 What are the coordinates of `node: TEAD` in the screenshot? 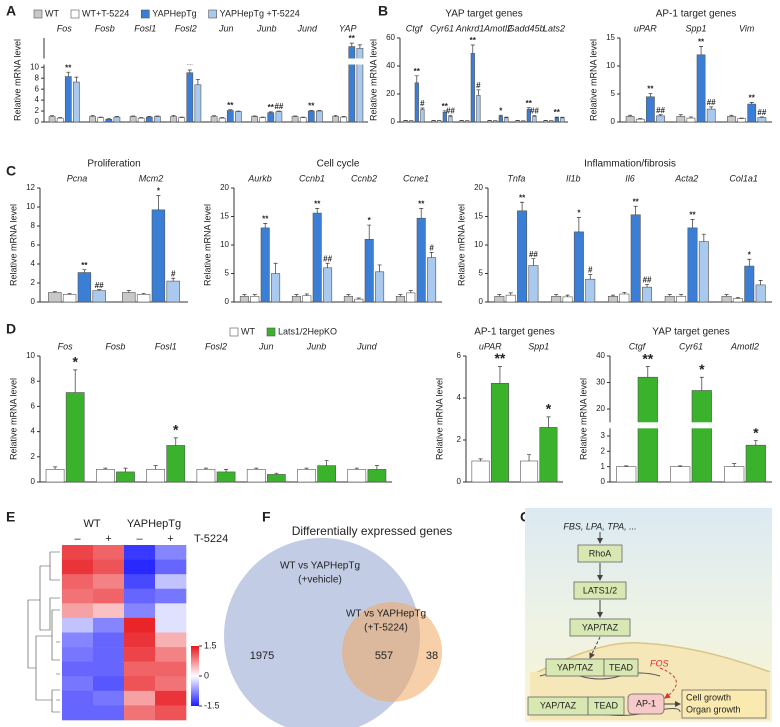 It's located at (606, 705).